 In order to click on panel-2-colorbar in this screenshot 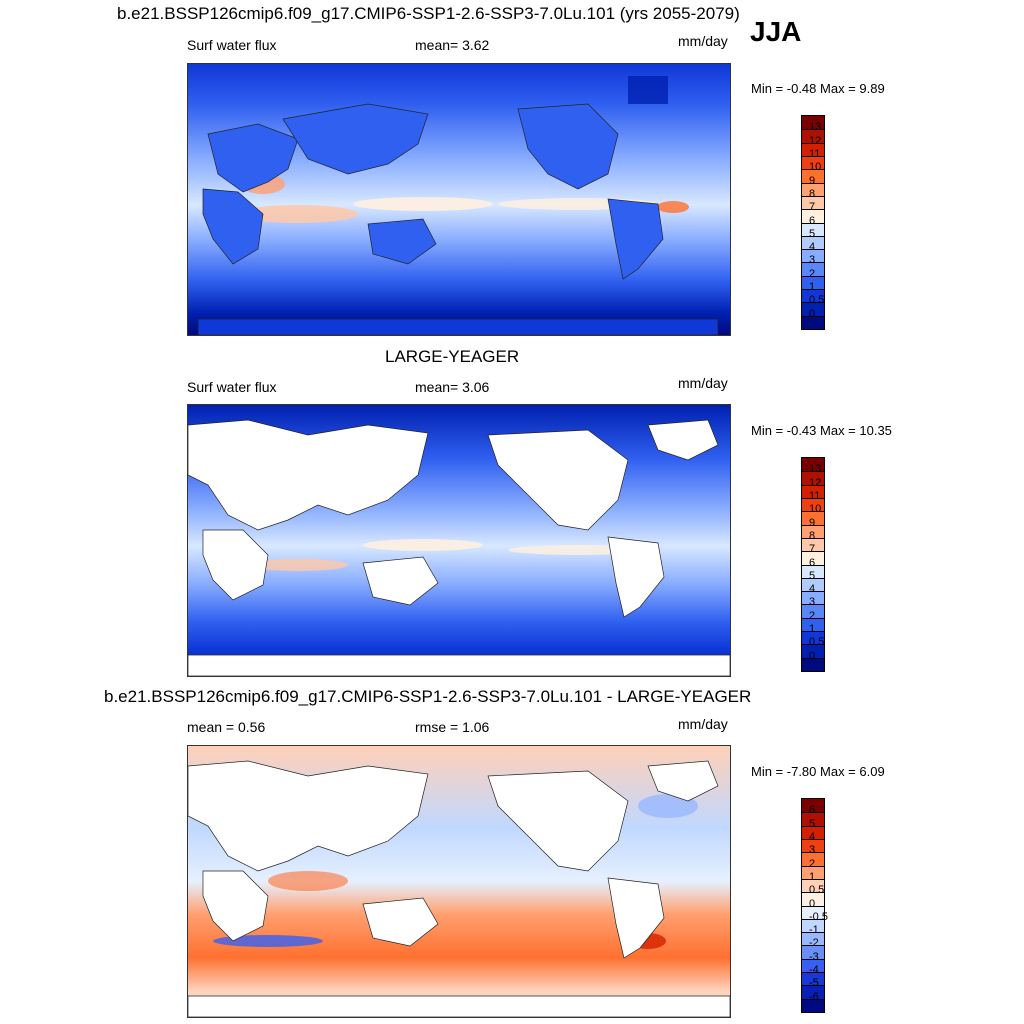, I will do `click(813, 564)`.